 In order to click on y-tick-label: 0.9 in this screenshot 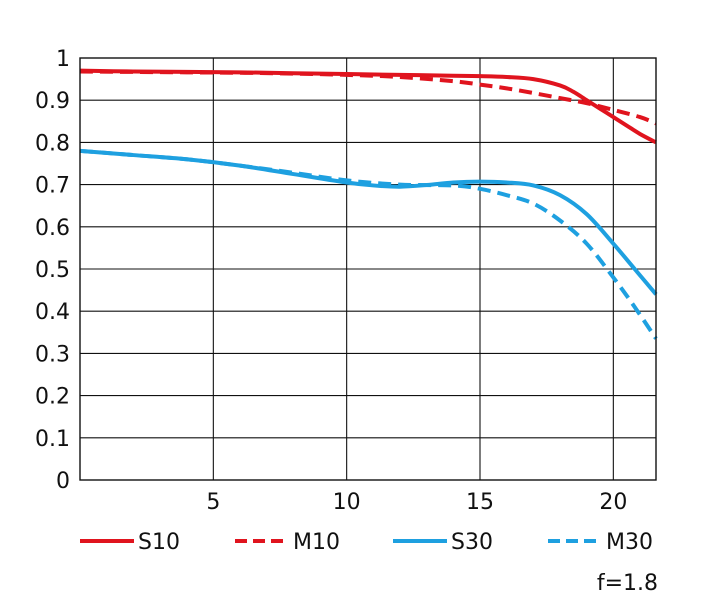, I will do `click(52, 101)`.